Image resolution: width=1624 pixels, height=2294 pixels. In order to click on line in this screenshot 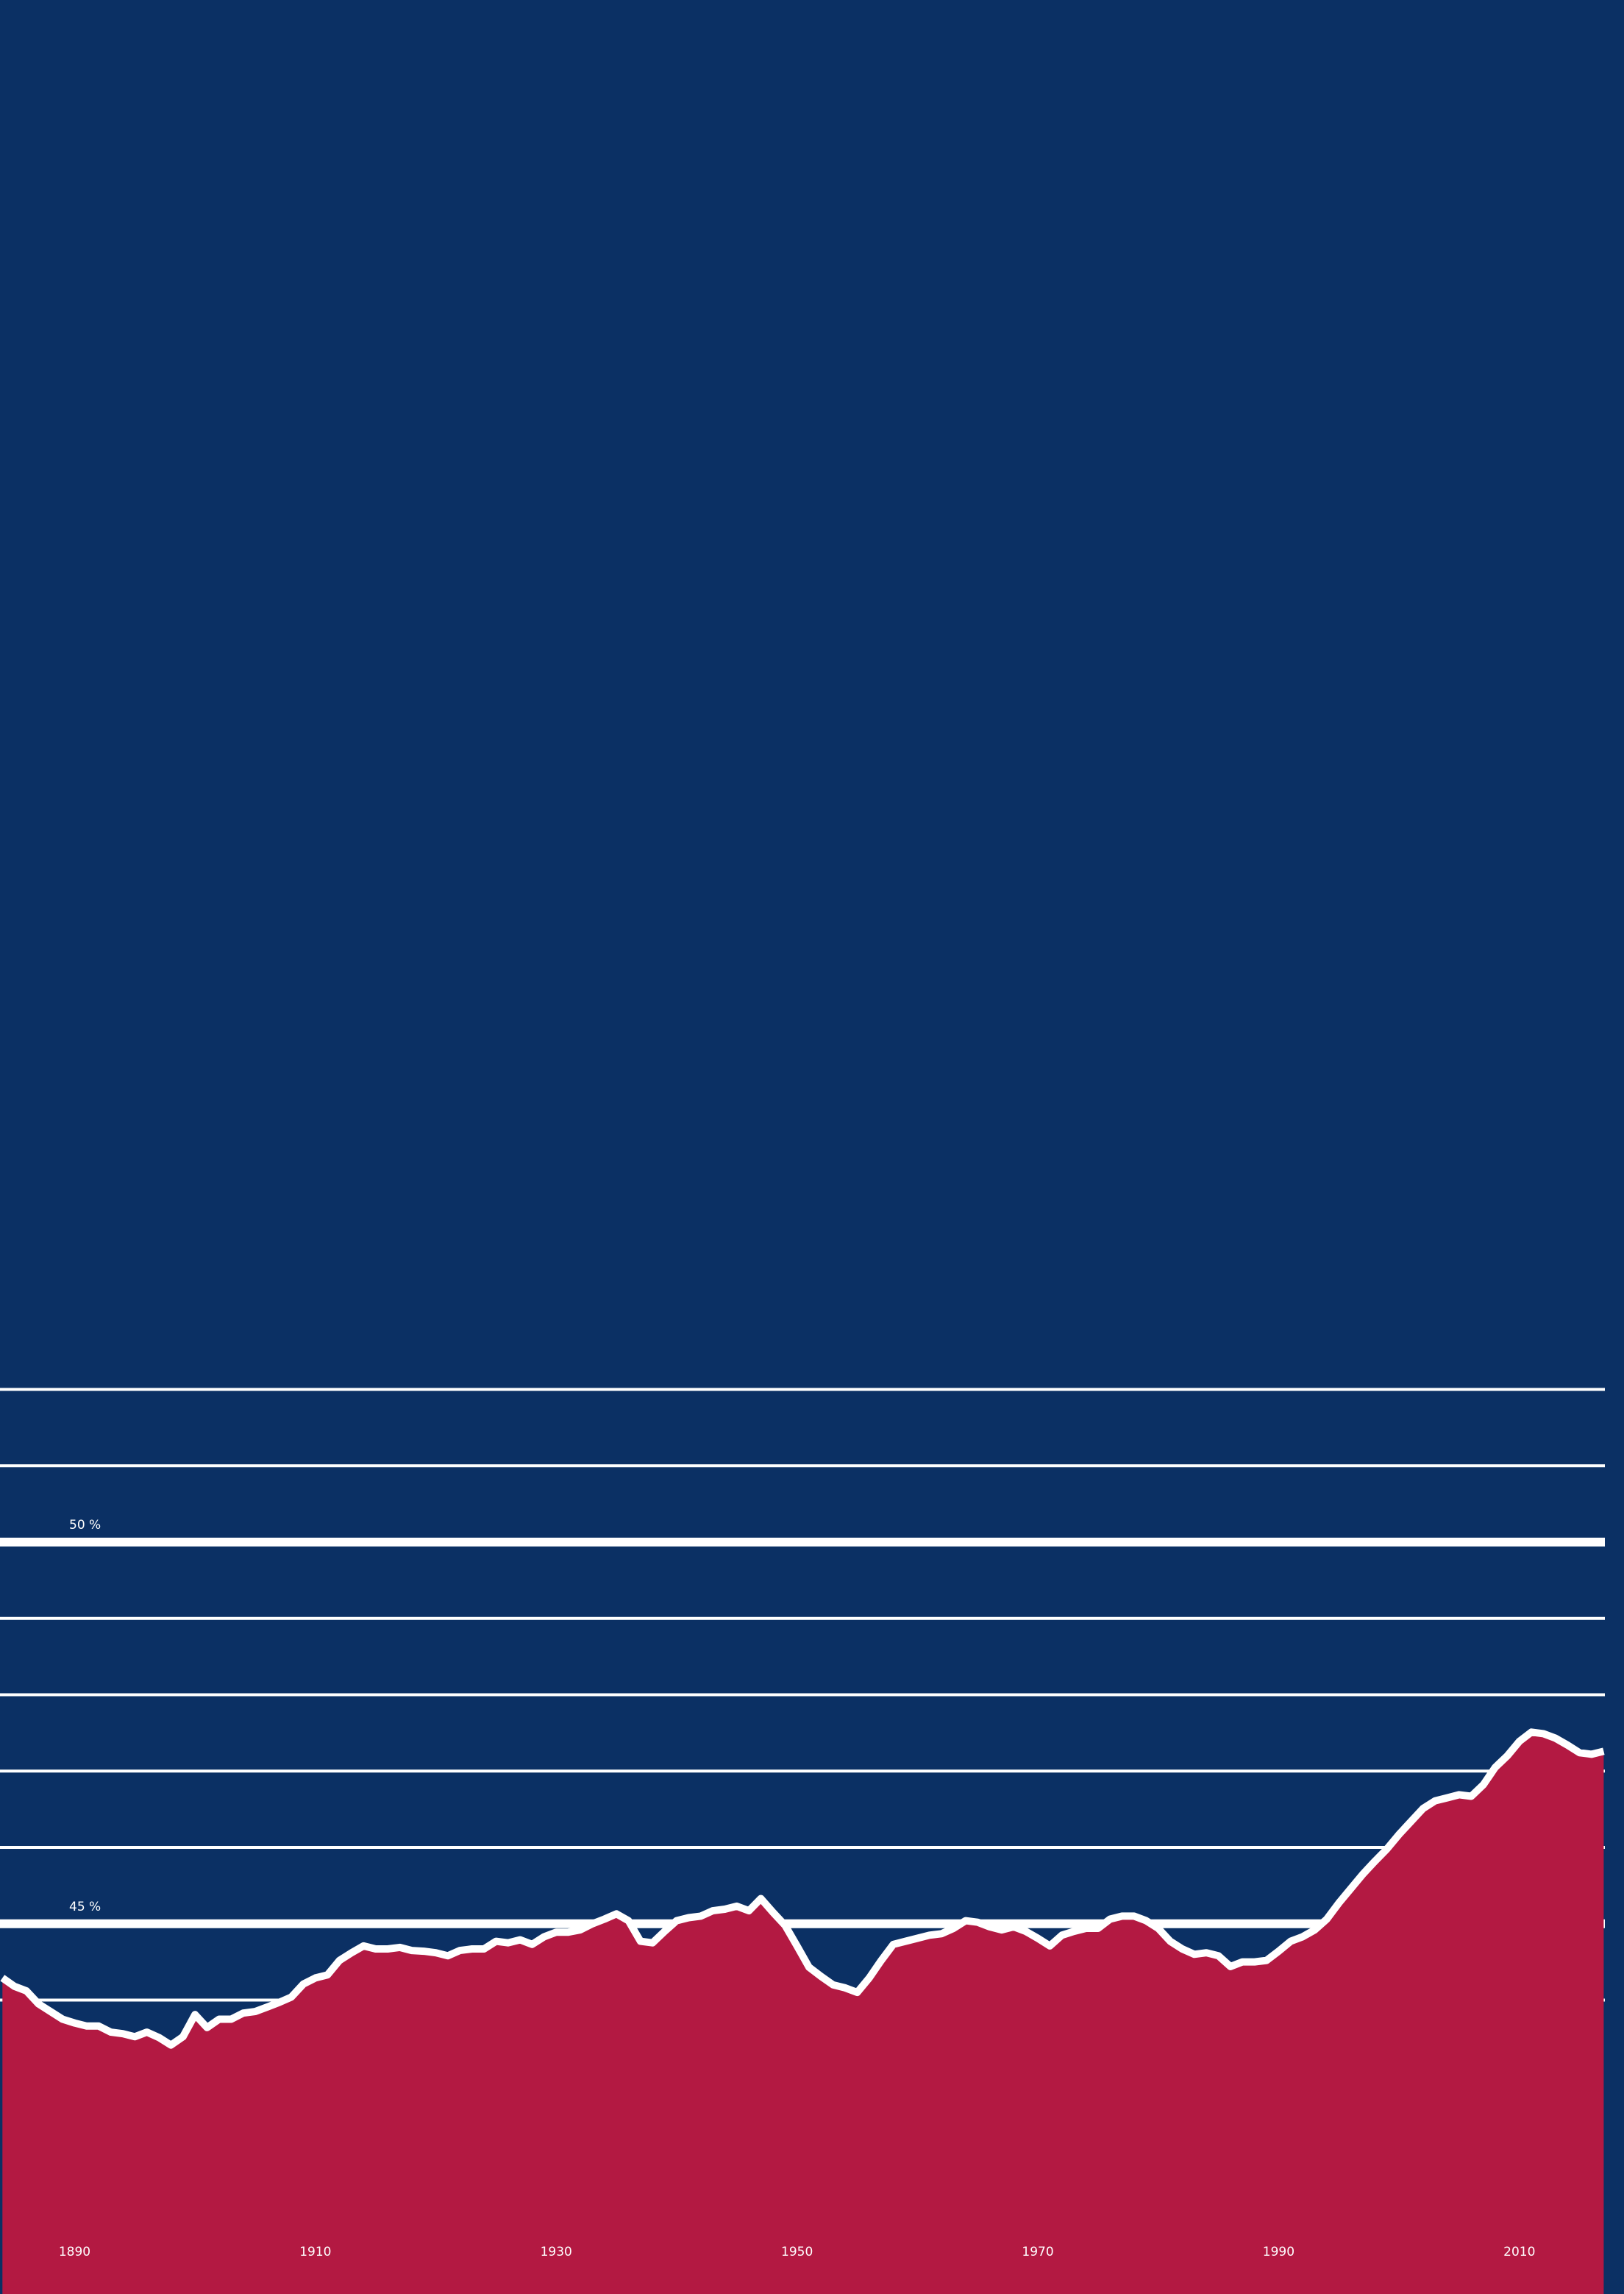, I will do `click(802, 1888)`.